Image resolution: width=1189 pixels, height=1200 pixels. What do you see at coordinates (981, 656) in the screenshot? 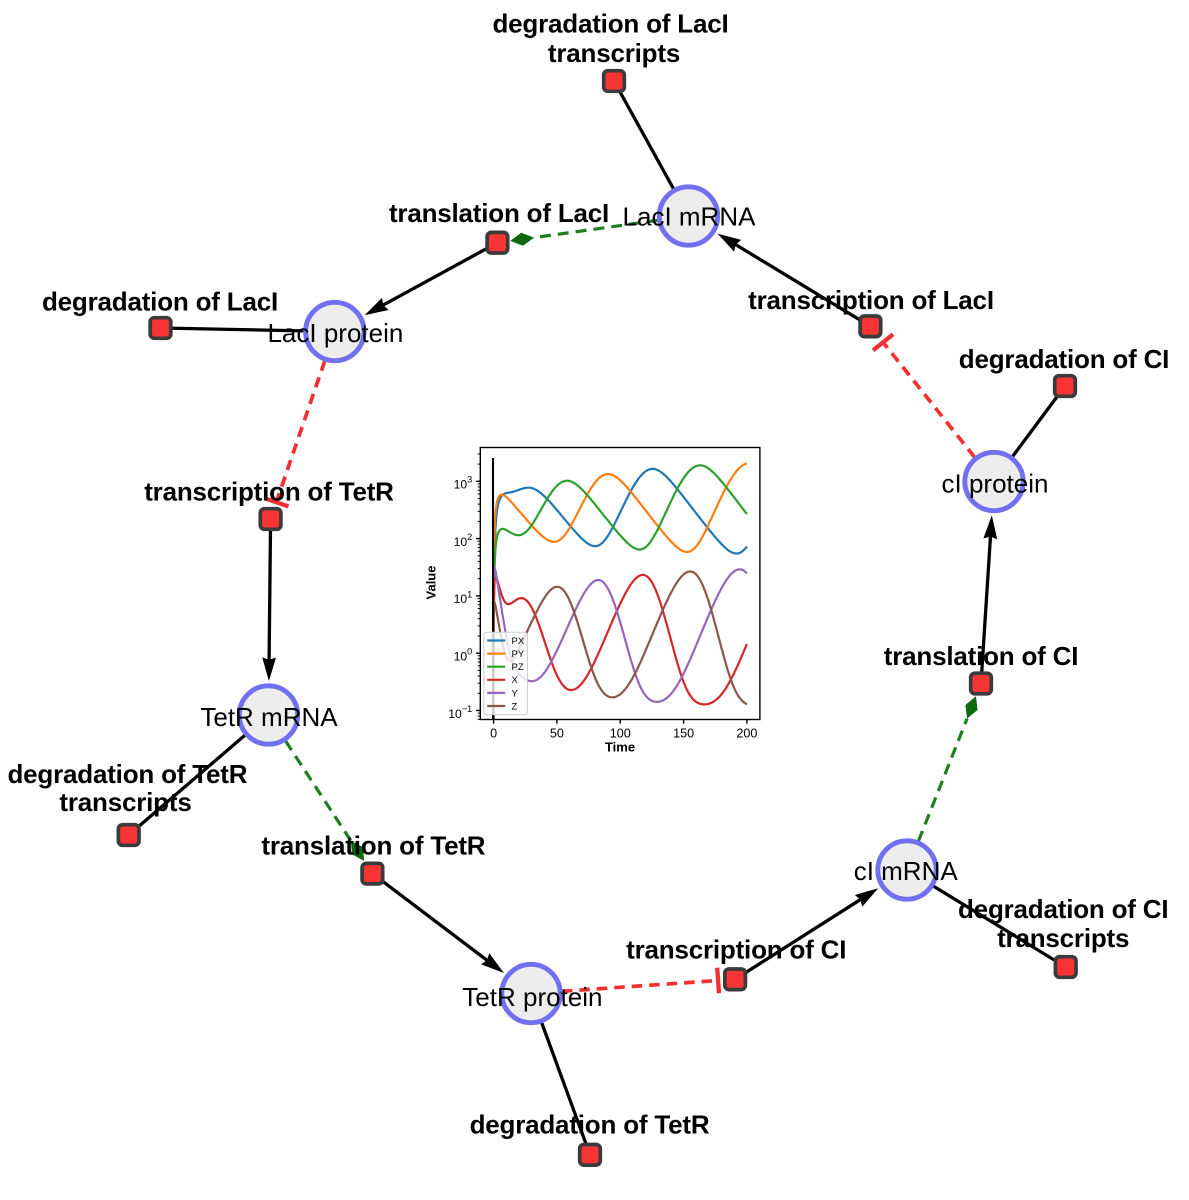
I see `svg-text: translation of CI` at bounding box center [981, 656].